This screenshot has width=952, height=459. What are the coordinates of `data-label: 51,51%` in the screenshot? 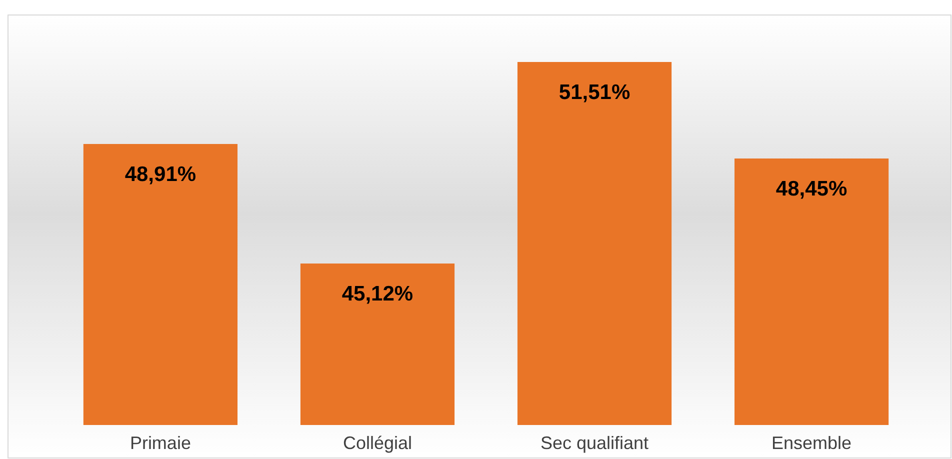 It's located at (594, 92).